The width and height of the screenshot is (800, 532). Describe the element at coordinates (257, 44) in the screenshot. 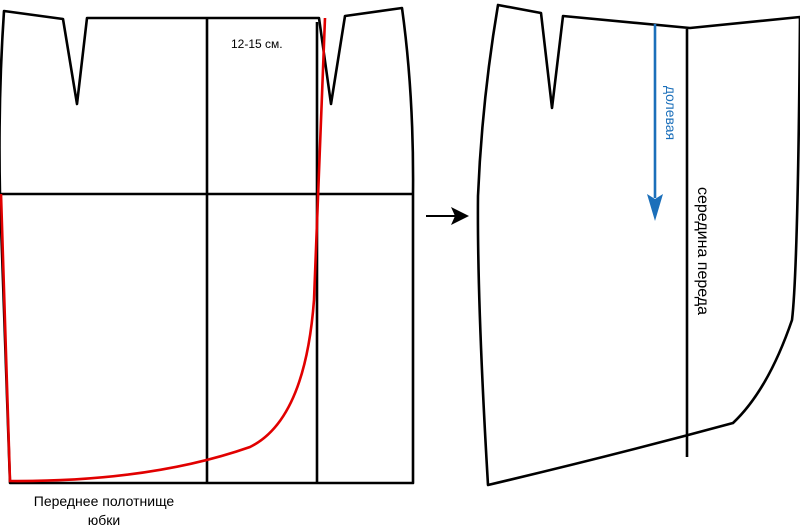

I see `measure-label: 12-15 см.` at that location.